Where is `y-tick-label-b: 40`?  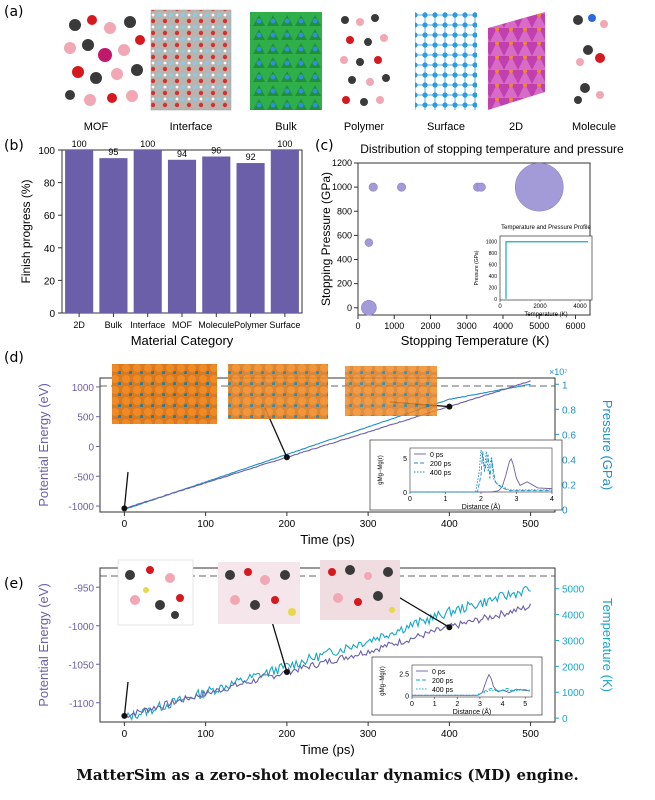 y-tick-label-b: 40 is located at coordinates (50, 249).